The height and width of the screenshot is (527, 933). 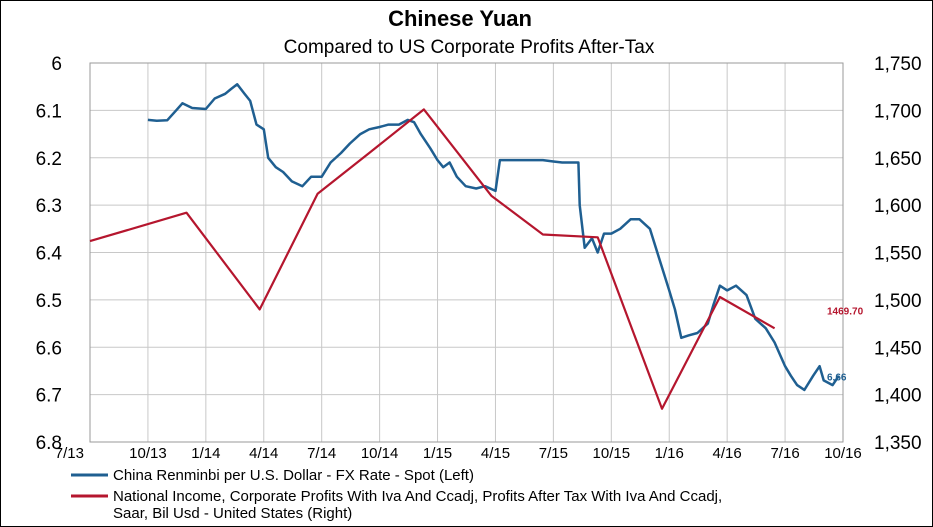 What do you see at coordinates (898, 396) in the screenshot?
I see `right-tick-label: 1,400` at bounding box center [898, 396].